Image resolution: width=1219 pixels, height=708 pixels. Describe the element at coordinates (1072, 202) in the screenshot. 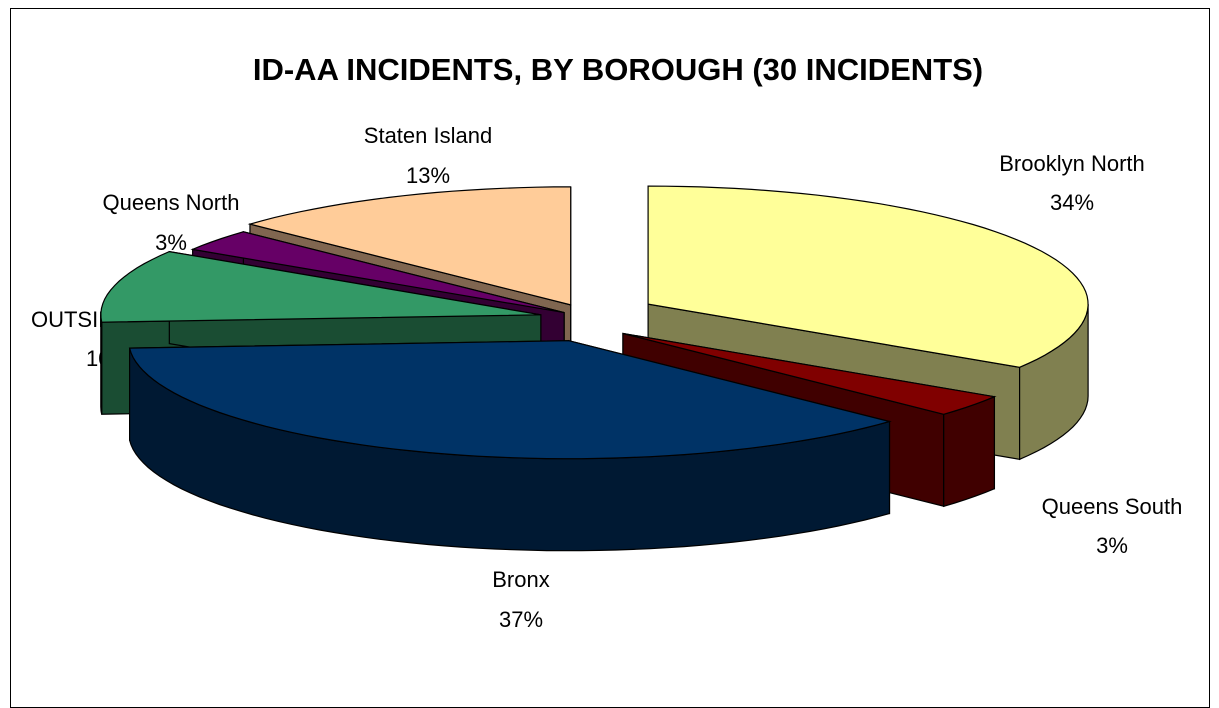

I see `slice-percent: 34%` at that location.